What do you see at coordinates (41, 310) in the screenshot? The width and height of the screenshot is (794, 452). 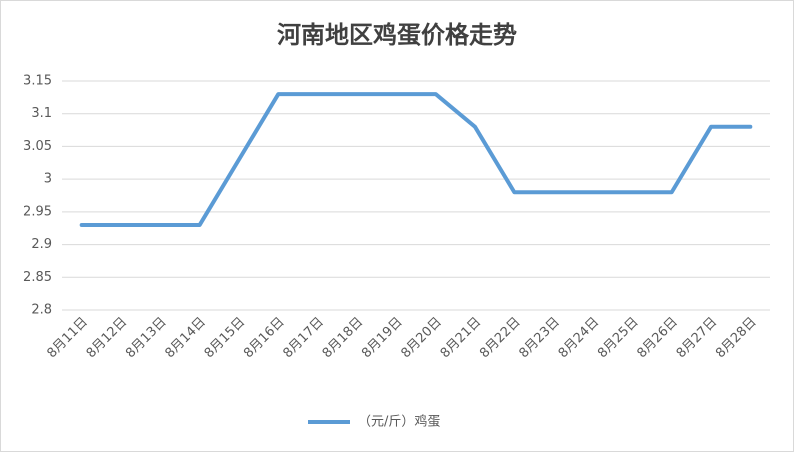 I see `y-tick-label: 2.8` at bounding box center [41, 310].